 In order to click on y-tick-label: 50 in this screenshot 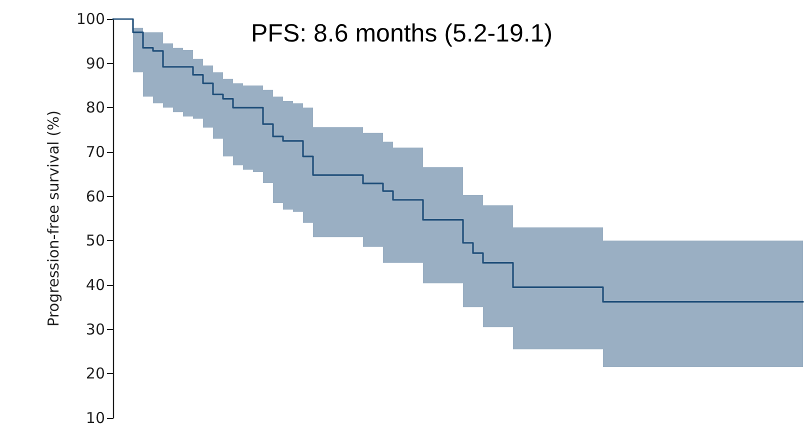, I will do `click(95, 241)`.